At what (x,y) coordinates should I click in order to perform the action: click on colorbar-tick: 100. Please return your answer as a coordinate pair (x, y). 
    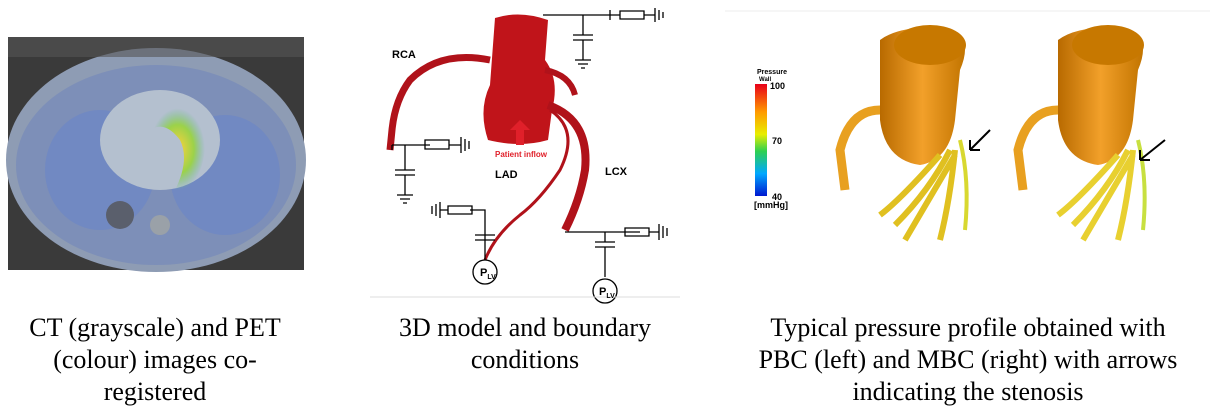
    Looking at the image, I should click on (777, 86).